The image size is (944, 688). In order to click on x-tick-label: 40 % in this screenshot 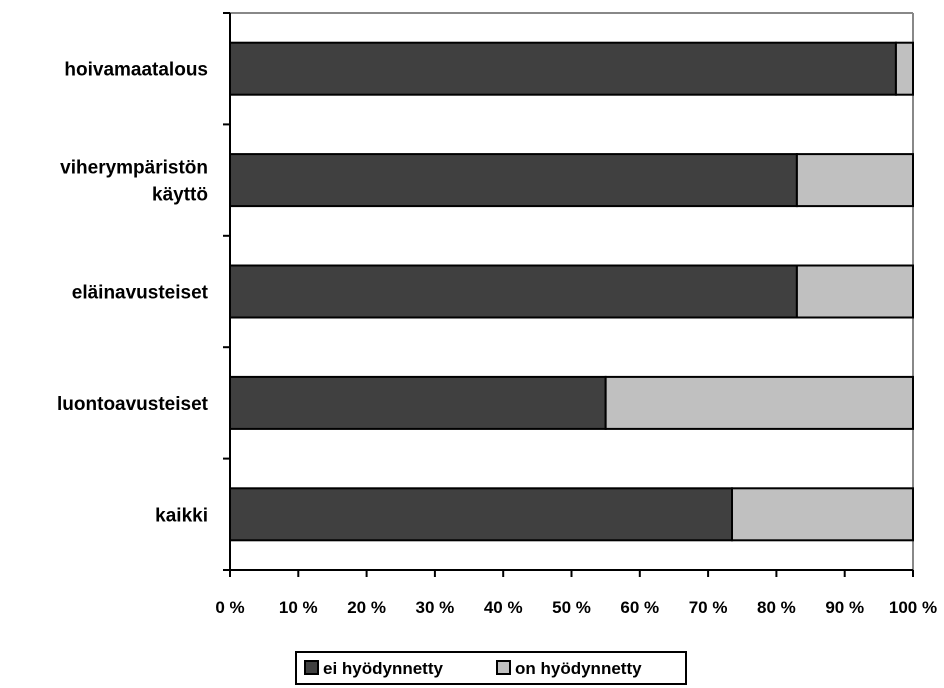, I will do `click(503, 607)`.